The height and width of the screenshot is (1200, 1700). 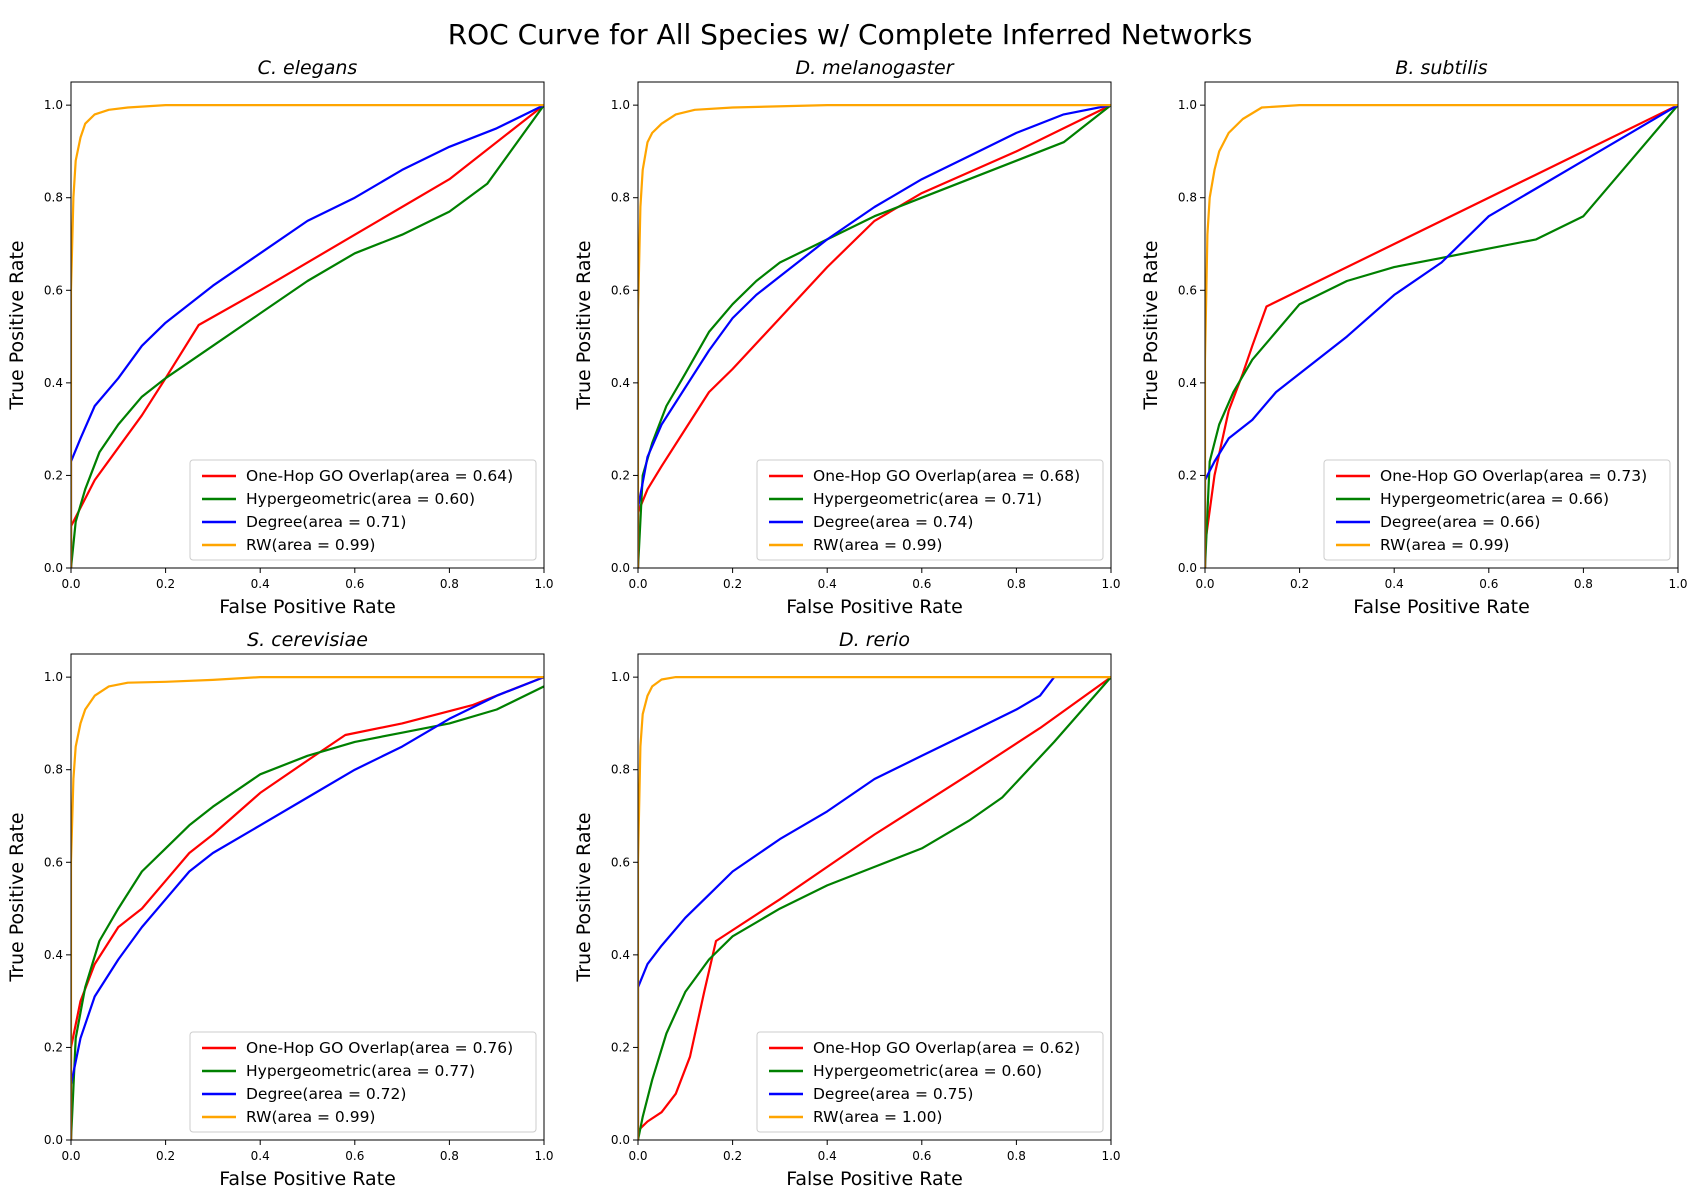 I want to click on legend-entry: Degree(area = 0.74), so click(x=893, y=522).